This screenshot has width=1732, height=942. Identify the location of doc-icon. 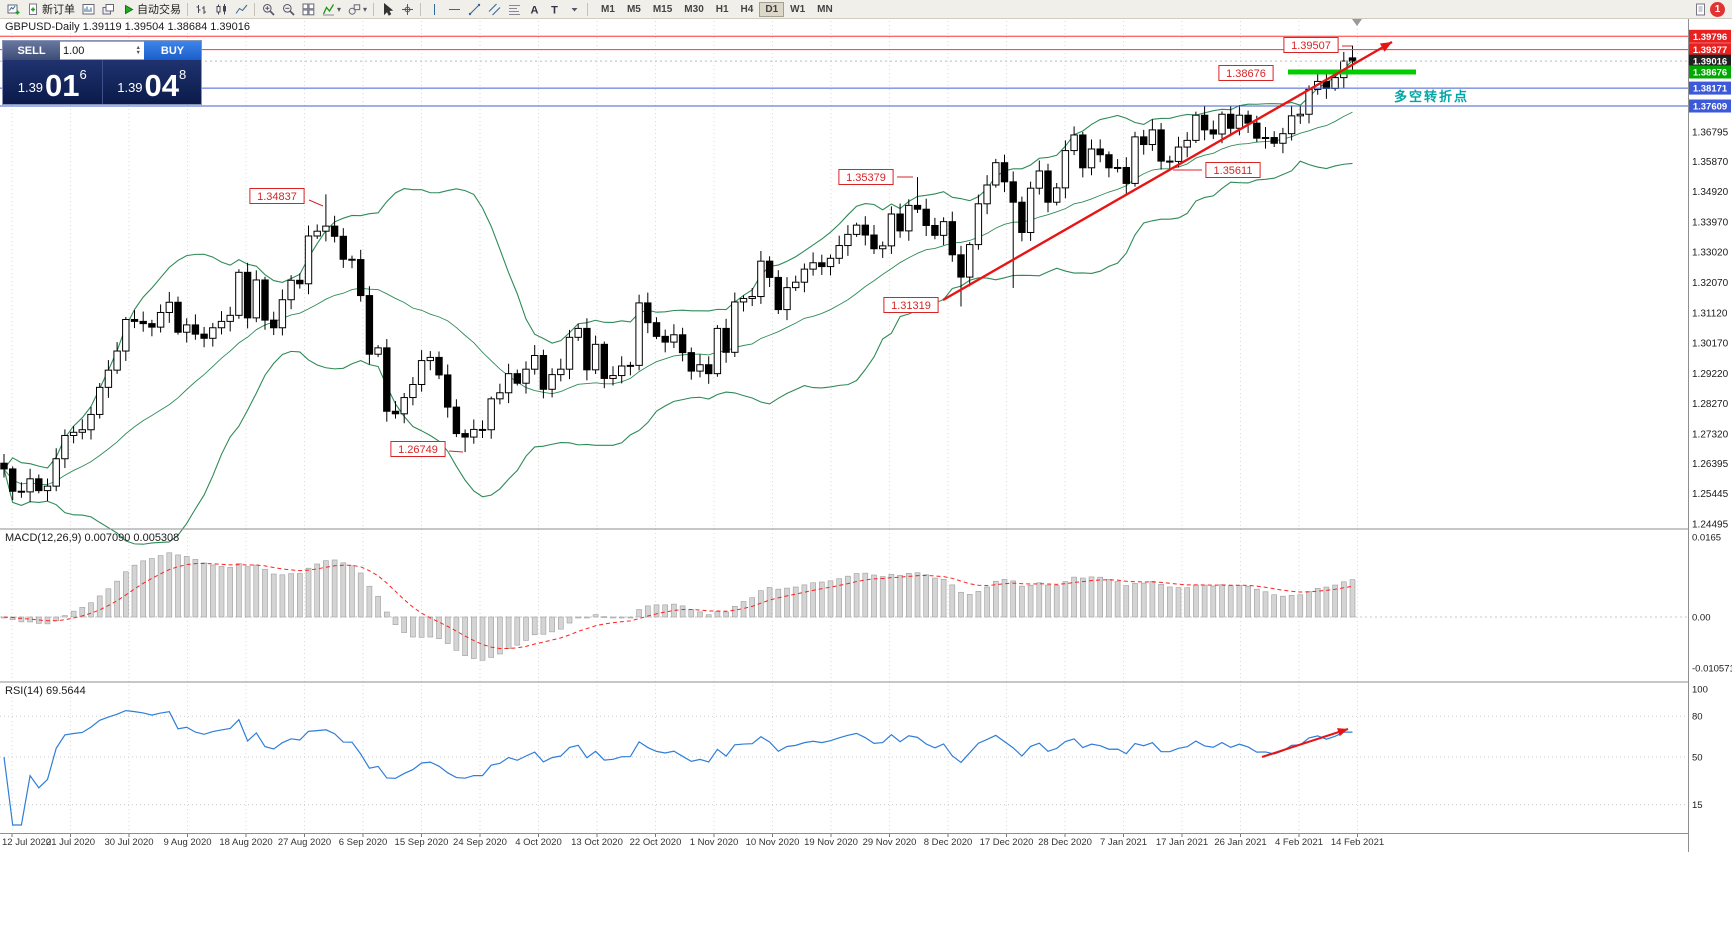
(1700, 9).